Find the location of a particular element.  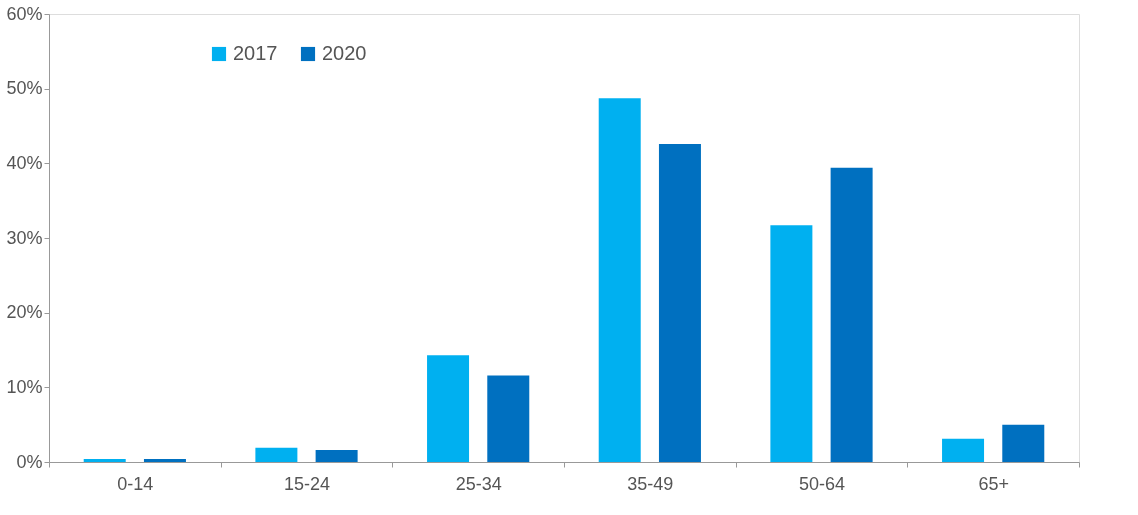

y-tick-label: 60% is located at coordinates (24, 13).